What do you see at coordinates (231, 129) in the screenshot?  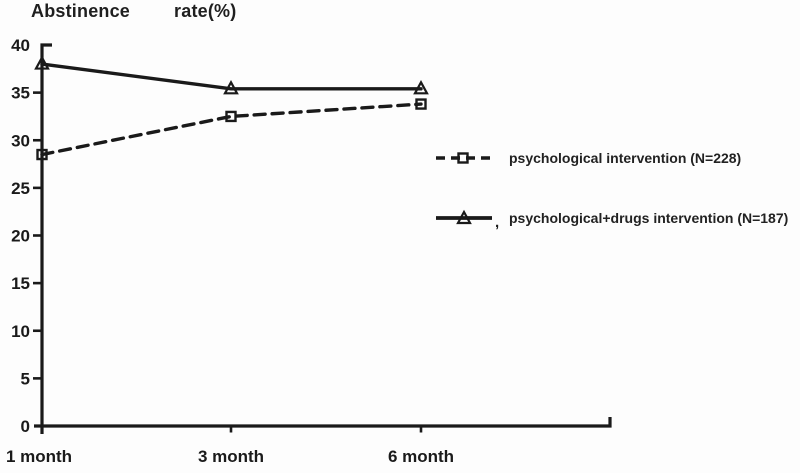 I see `series-line-dashed` at bounding box center [231, 129].